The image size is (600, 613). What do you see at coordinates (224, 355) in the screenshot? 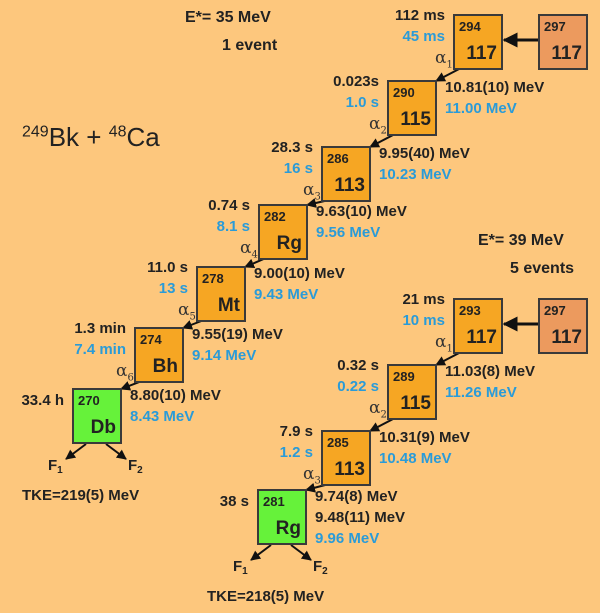
I see `alpha-energy-theory: 9.14 MeV` at bounding box center [224, 355].